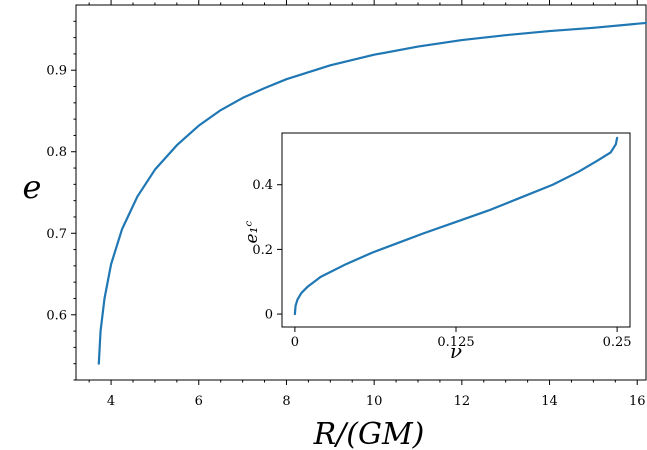 This screenshot has width=647, height=450. What do you see at coordinates (549, 401) in the screenshot?
I see `x-tick-label: 14` at bounding box center [549, 401].